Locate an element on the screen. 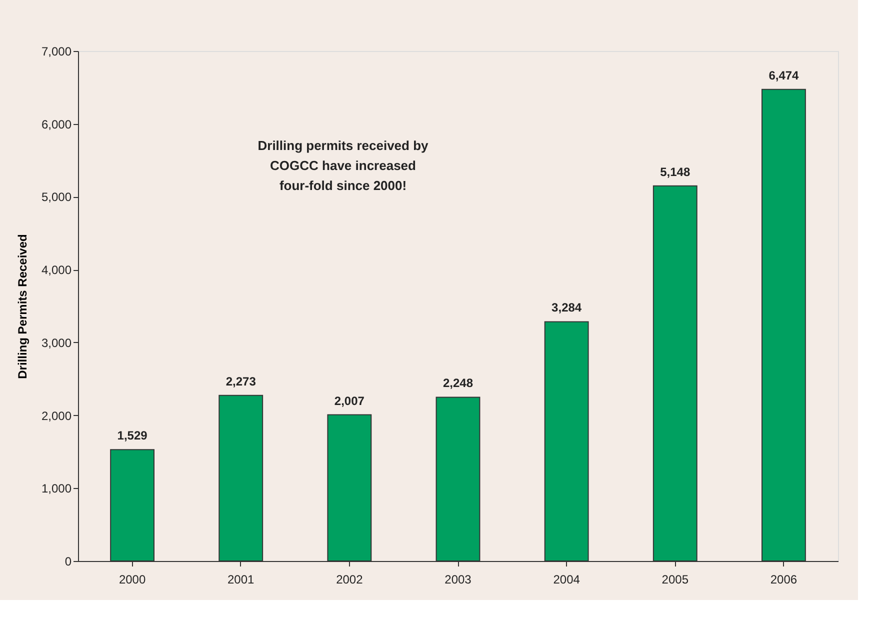 The height and width of the screenshot is (625, 895). x-tick-label: 2005 is located at coordinates (675, 579).